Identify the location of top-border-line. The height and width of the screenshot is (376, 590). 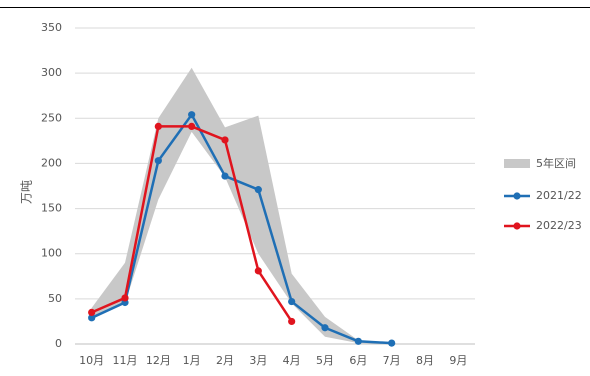
(295, 7).